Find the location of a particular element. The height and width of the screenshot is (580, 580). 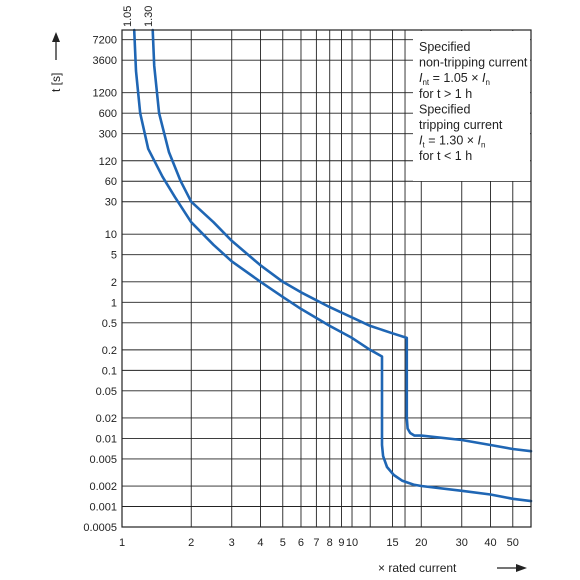

y-tick-label: 0.0005 is located at coordinates (100, 528).